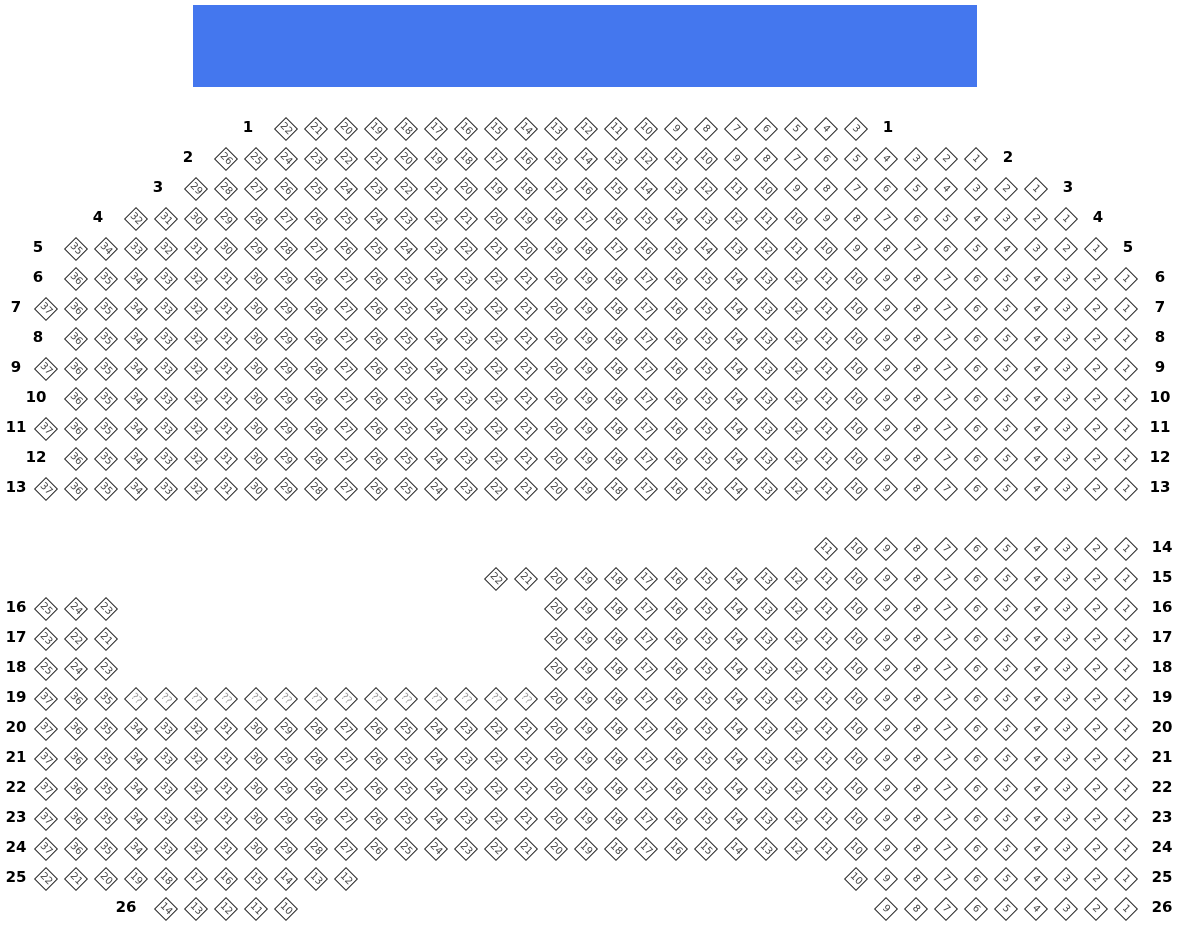  Describe the element at coordinates (46, 849) in the screenshot. I see `seat: 37` at that location.